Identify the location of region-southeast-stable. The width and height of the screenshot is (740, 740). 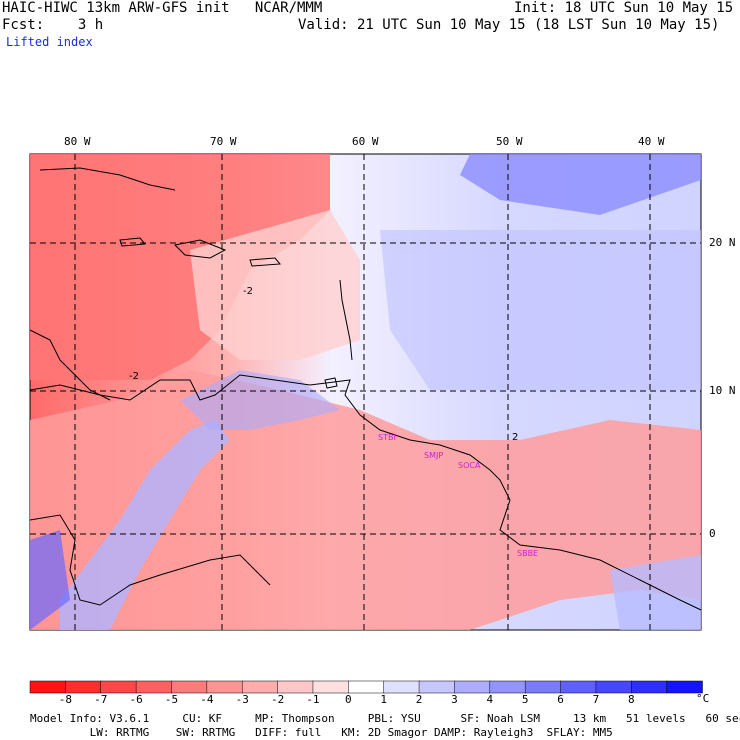
(655, 592).